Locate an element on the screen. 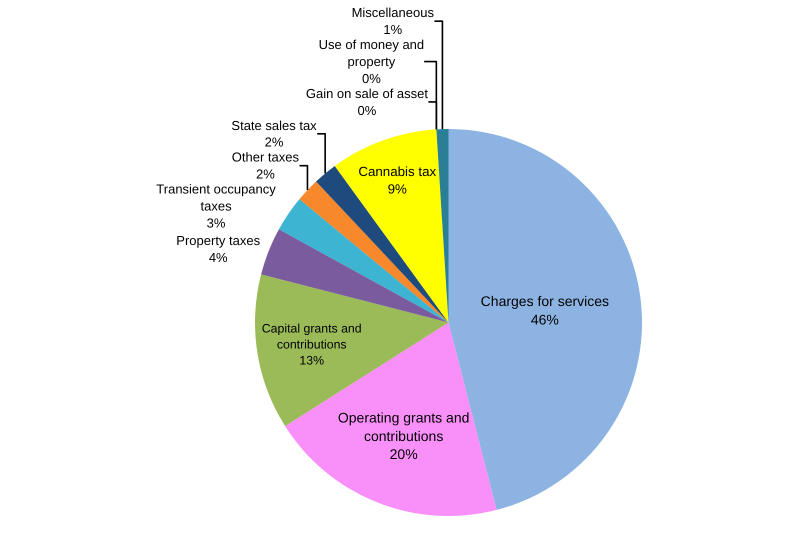  data-label: 20% is located at coordinates (404, 454).